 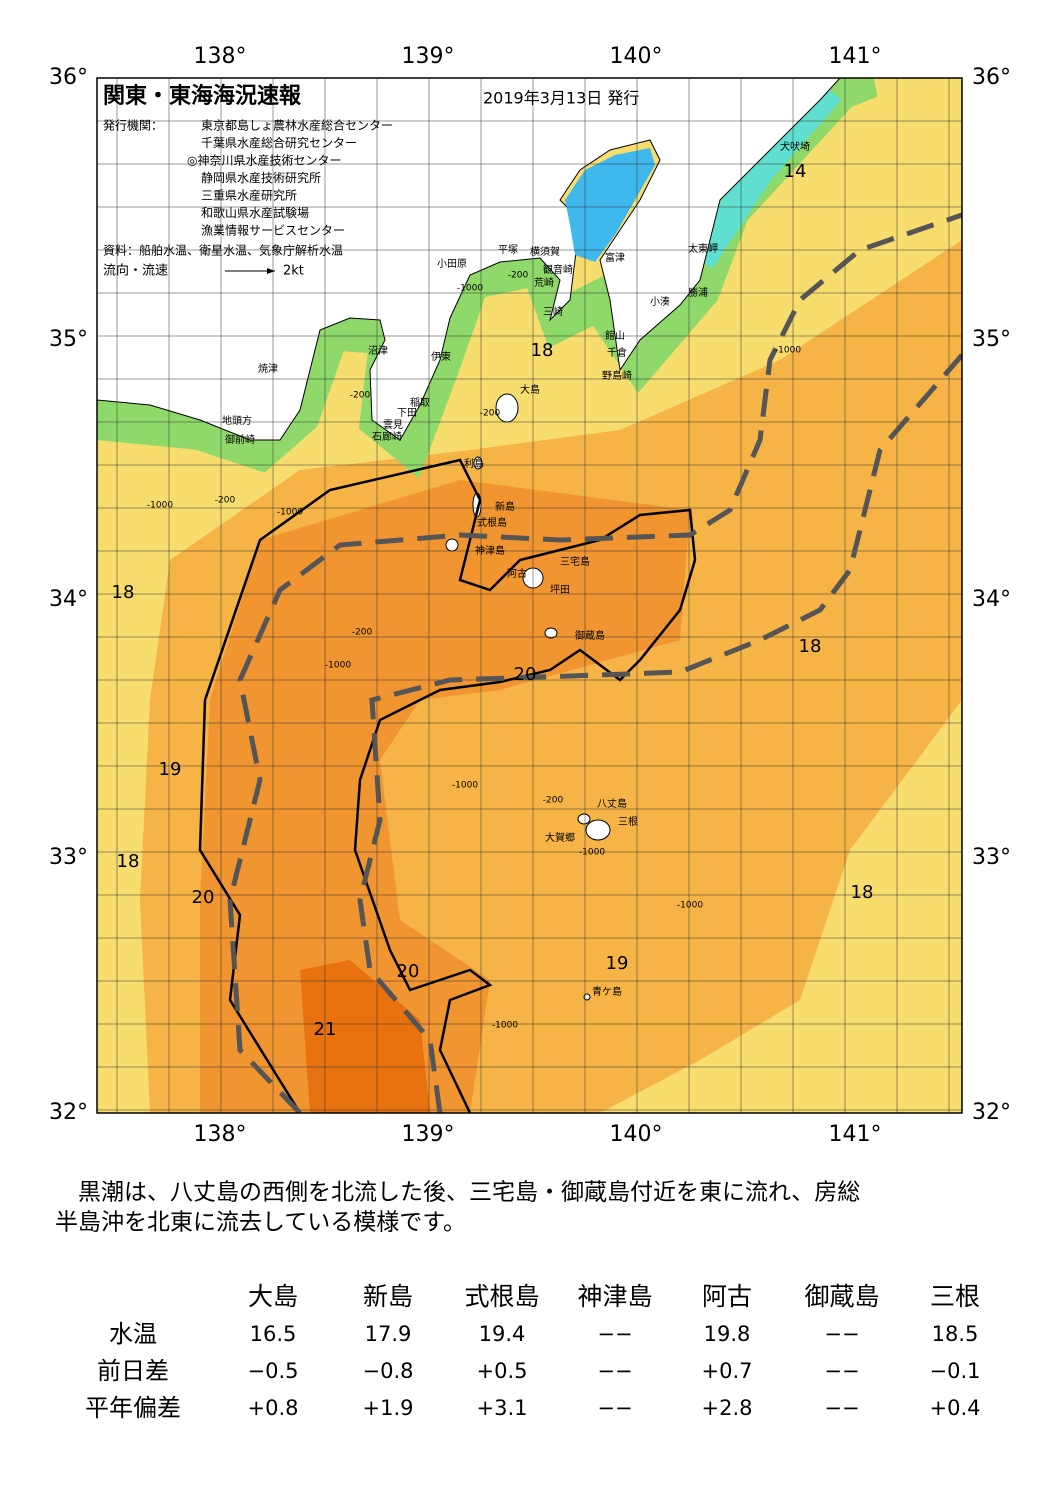 What do you see at coordinates (508, 250) in the screenshot?
I see `place-name: 平塚` at bounding box center [508, 250].